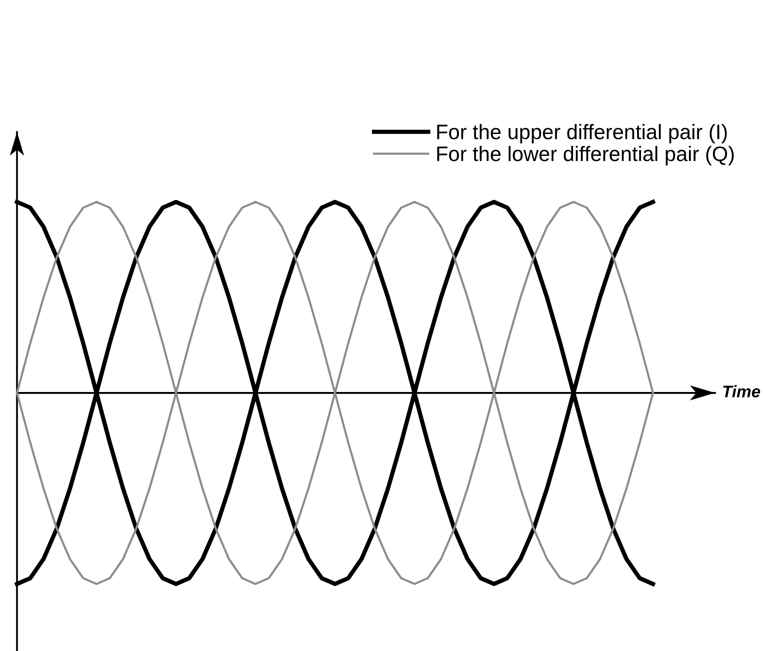 The image size is (764, 651). I want to click on legend-label: For the upper differential pair (I), so click(582, 134).